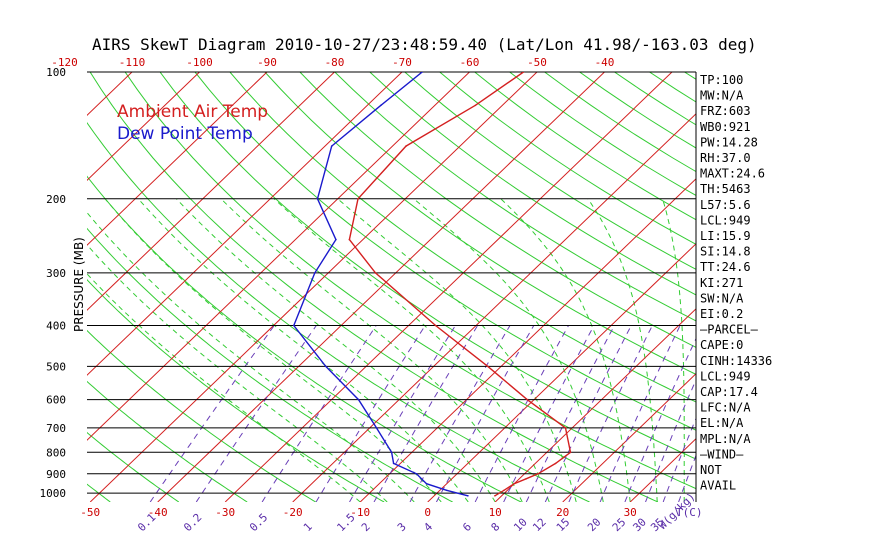 The height and width of the screenshot is (560, 870). What do you see at coordinates (725, 127) in the screenshot?
I see `stats-item: WB0:921` at bounding box center [725, 127].